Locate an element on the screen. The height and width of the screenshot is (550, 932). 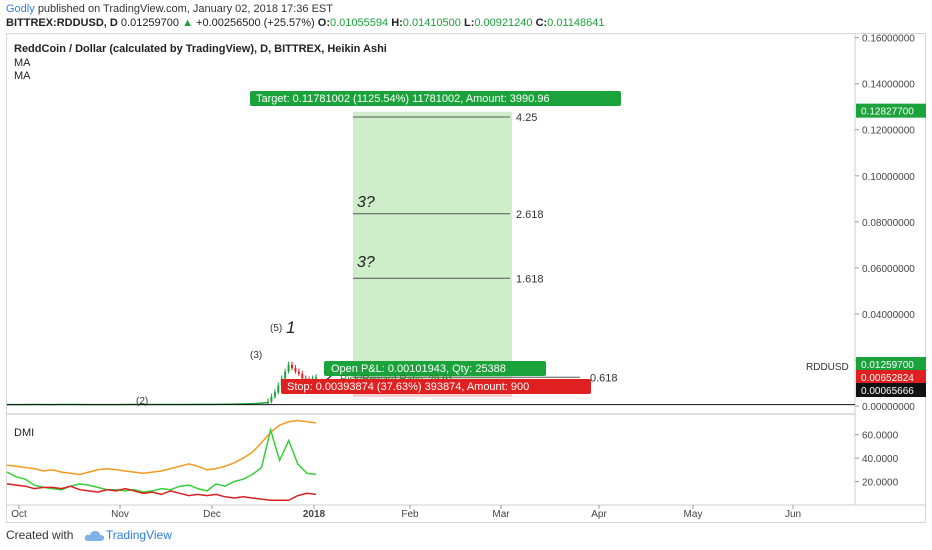
price-tick-label: 0.16000000 is located at coordinates (888, 39).